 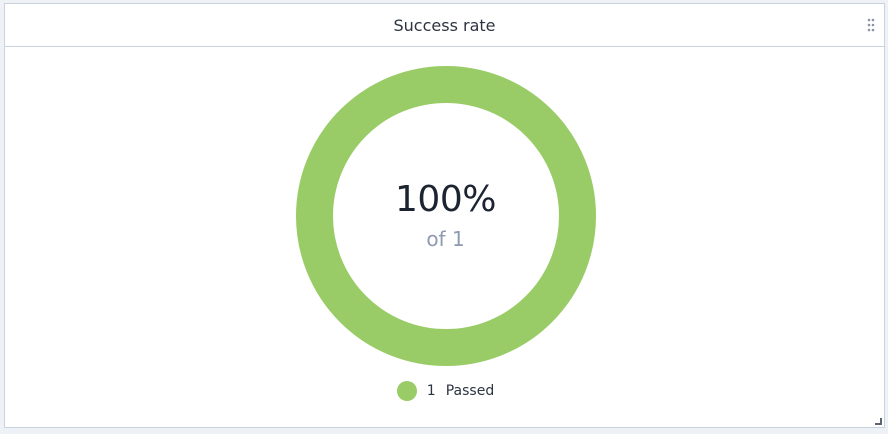 I want to click on legend-label-passed: Passed, so click(x=470, y=391).